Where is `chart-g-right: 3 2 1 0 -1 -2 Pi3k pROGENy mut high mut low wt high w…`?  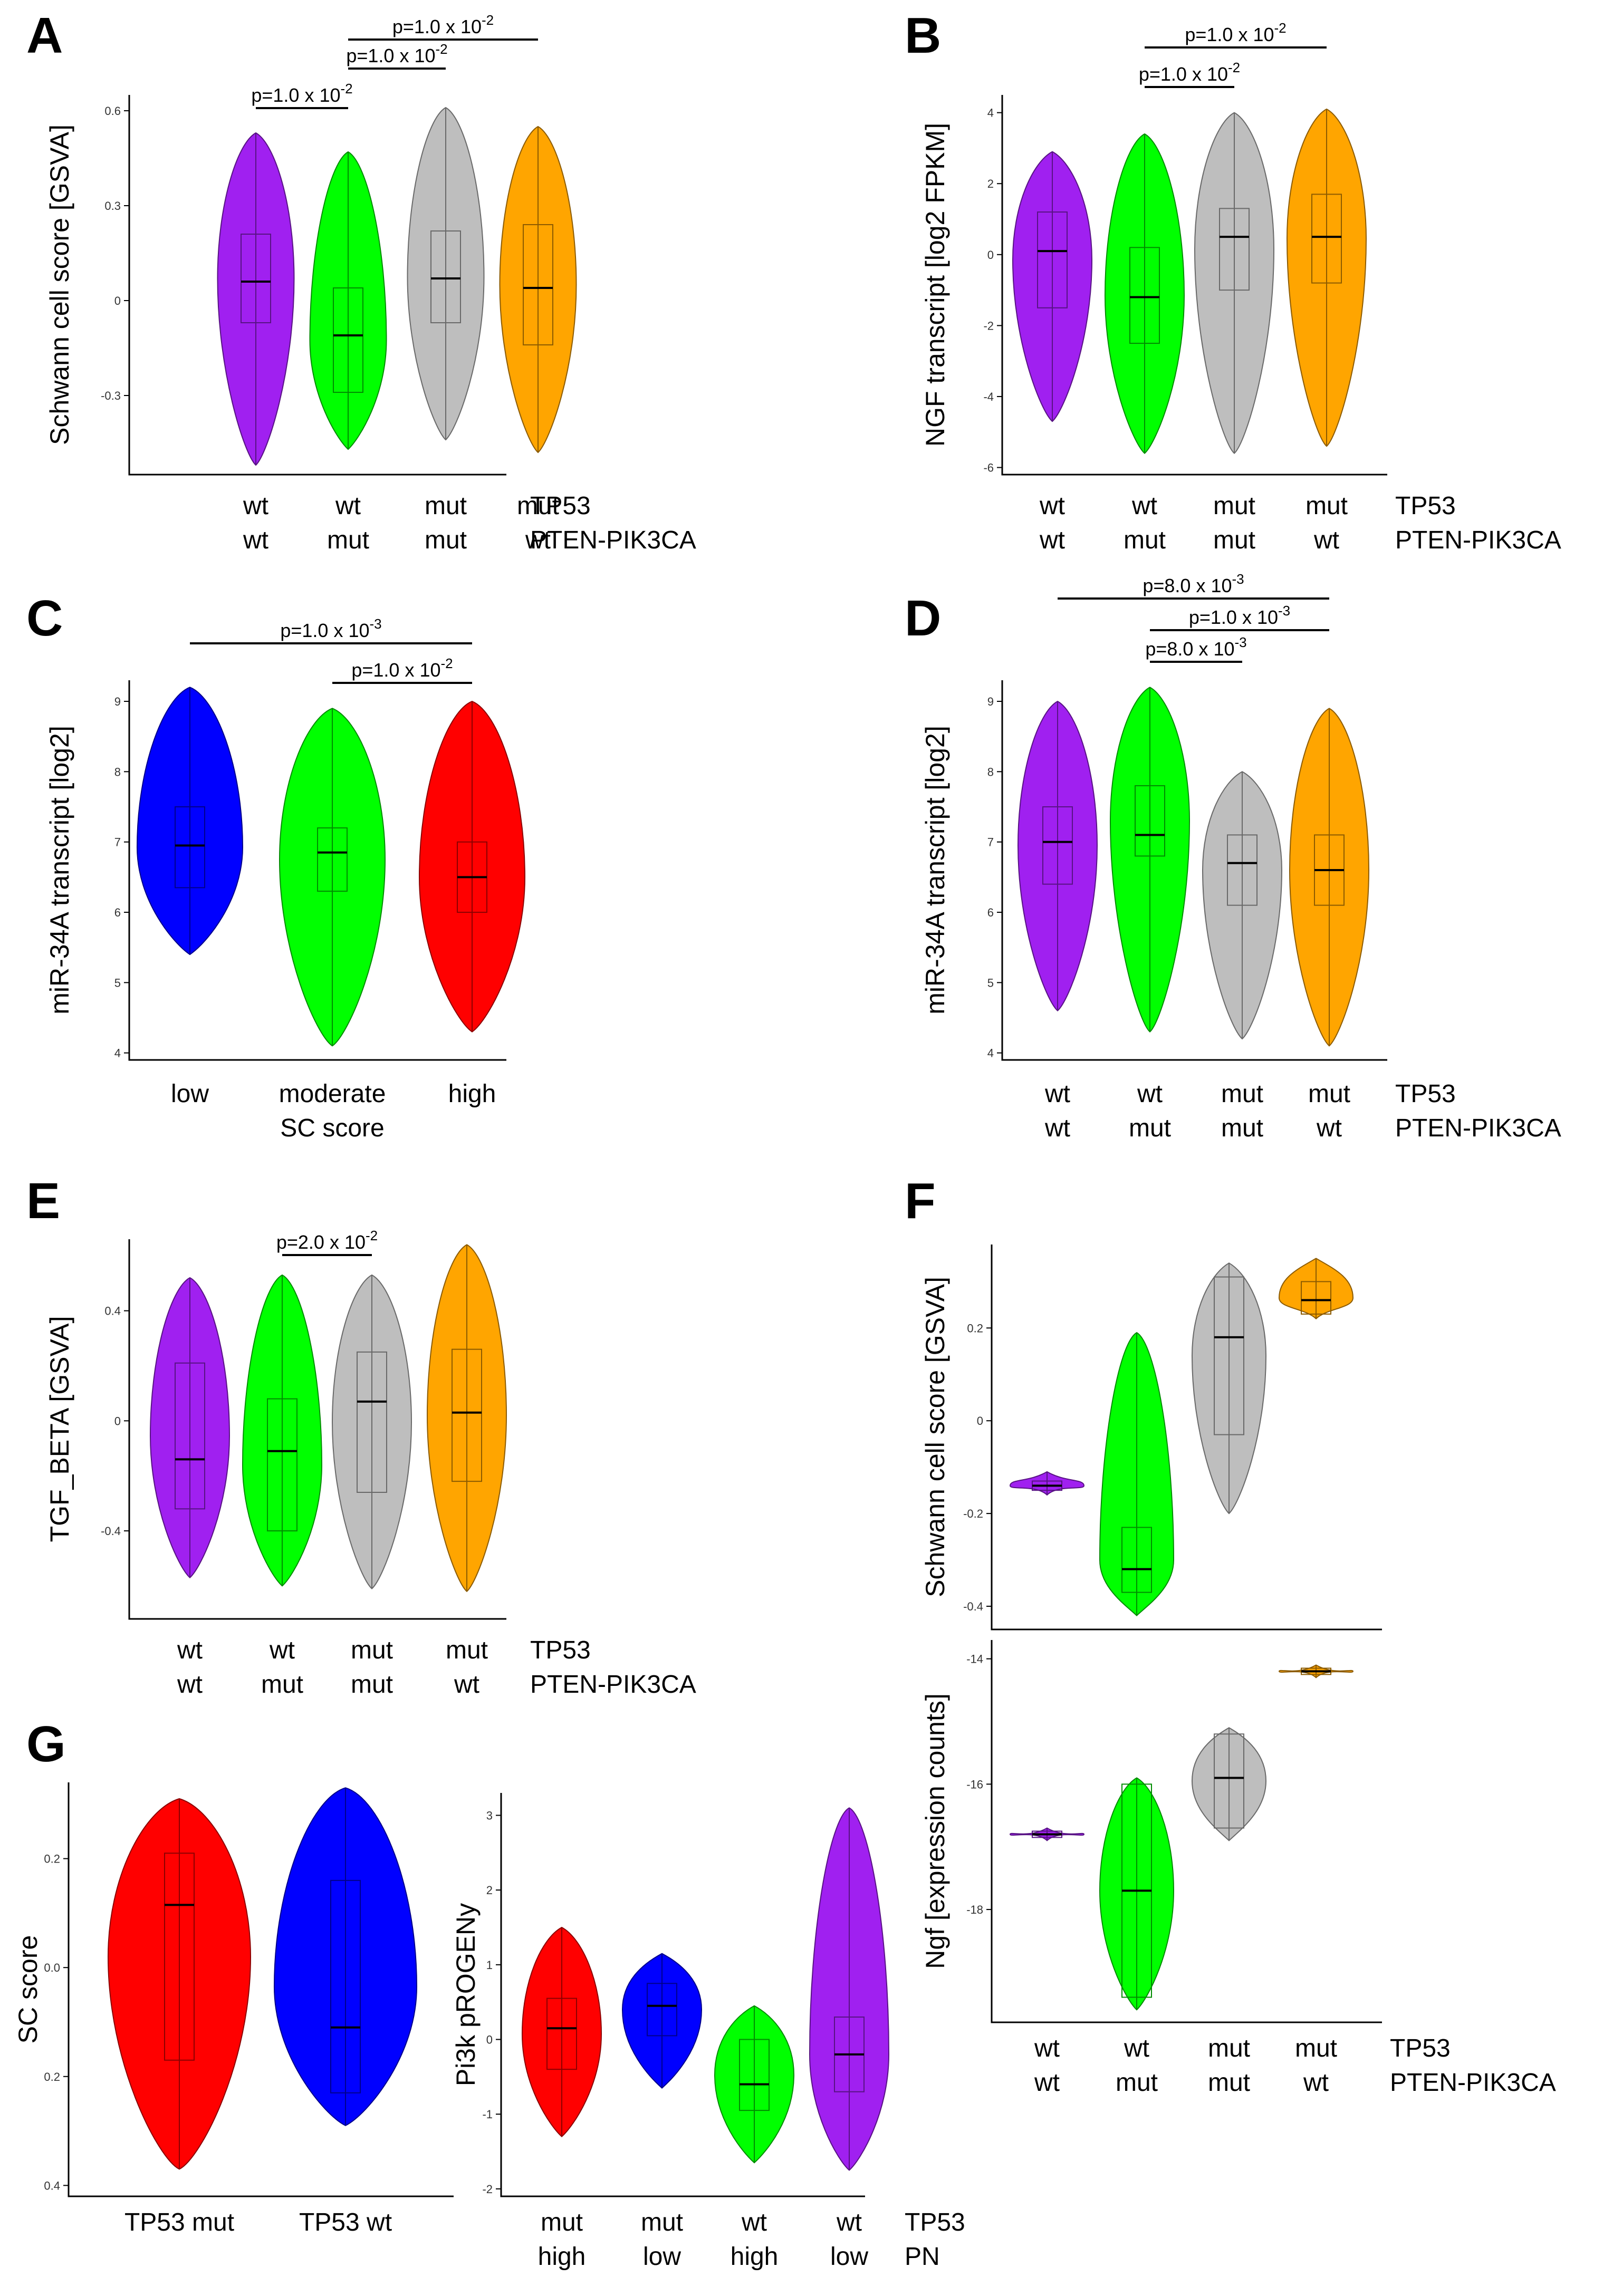 chart-g-right: 3 2 1 0 -1 -2 Pi3k pROGENy mut high mut low wt high w… is located at coordinates (708, 2032).